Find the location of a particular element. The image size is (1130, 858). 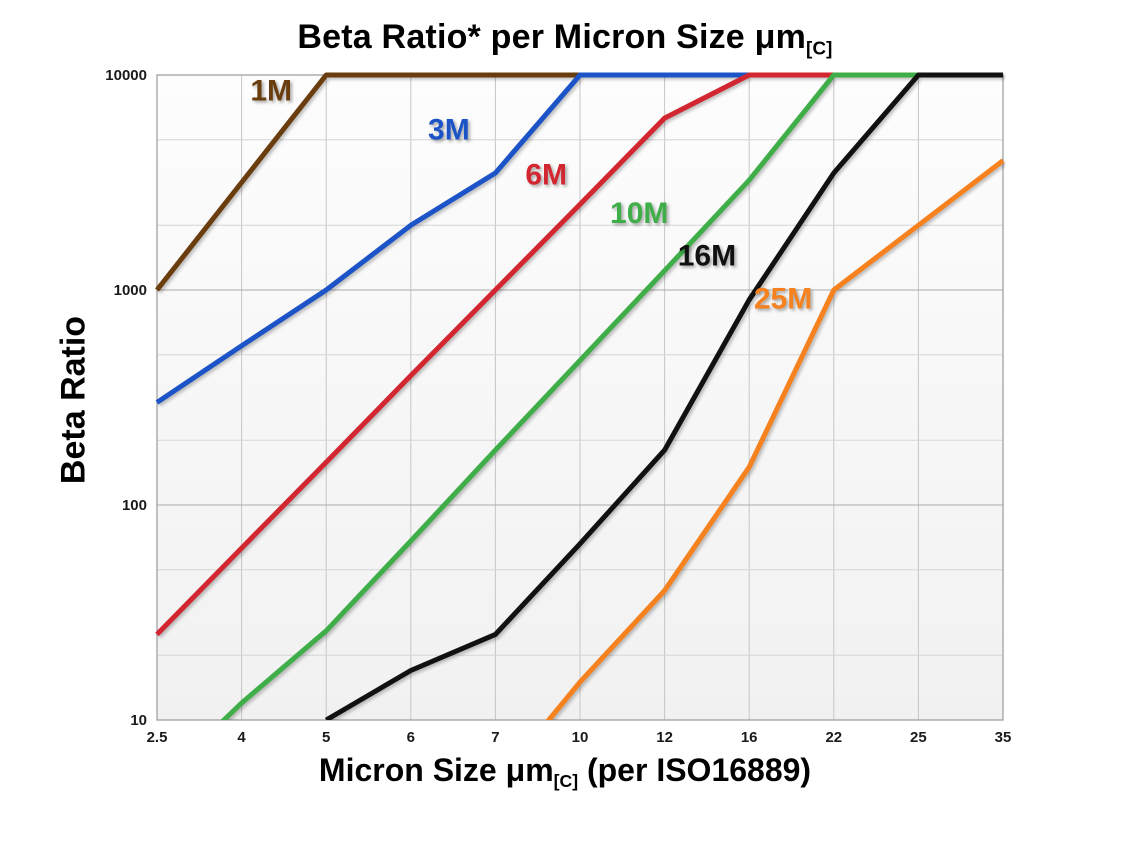

series-labels: 1M 3M 6M 10M 16M 25M is located at coordinates (531, 195).